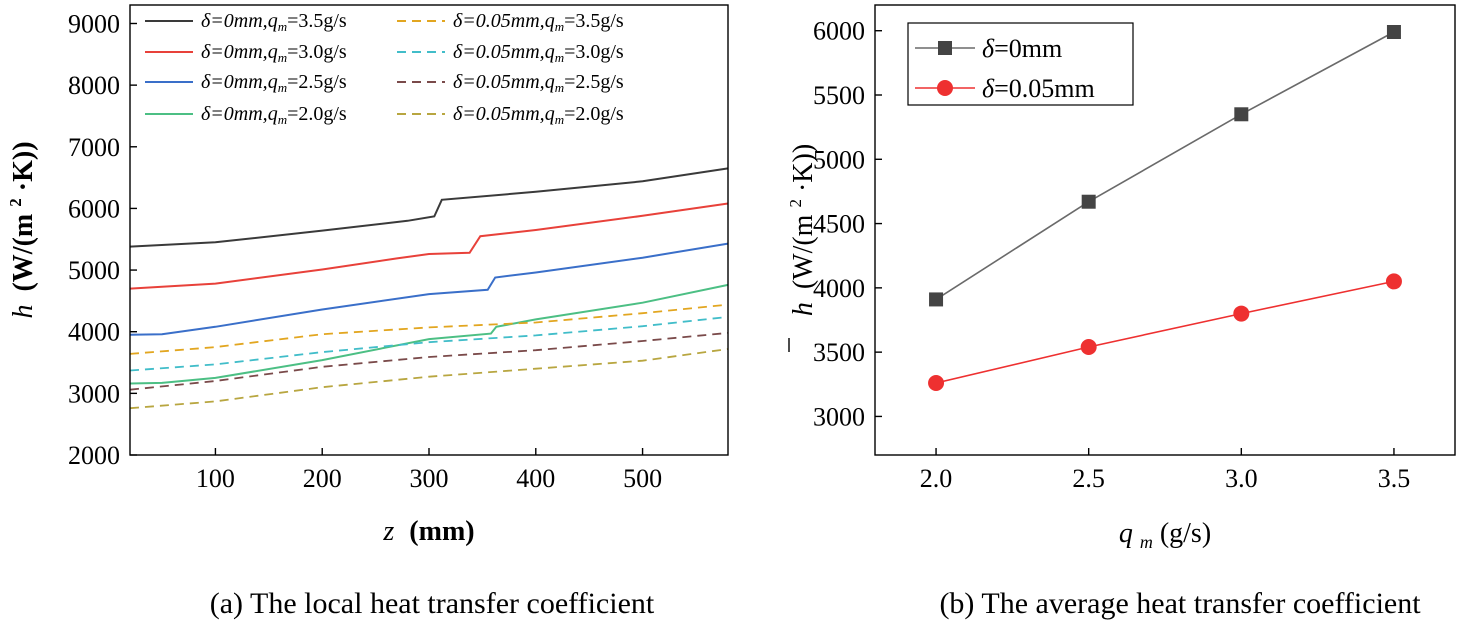 This screenshot has width=1481, height=625. Describe the element at coordinates (1038, 88) in the screenshot. I see `b-legend-label-2: δ=0.05mm` at that location.